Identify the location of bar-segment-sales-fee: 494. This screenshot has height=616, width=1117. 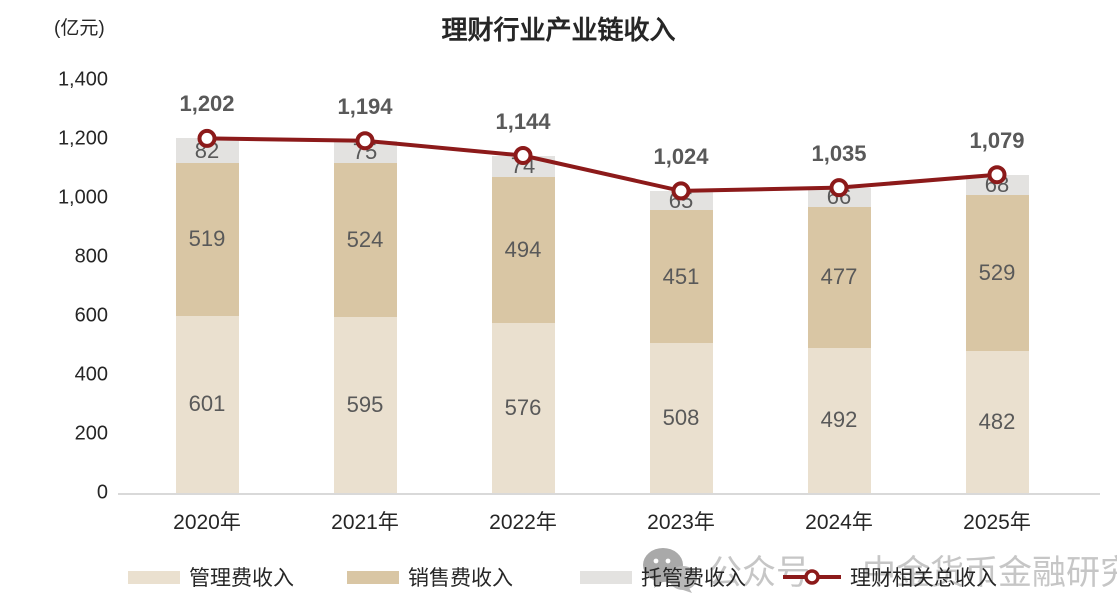
(523, 250).